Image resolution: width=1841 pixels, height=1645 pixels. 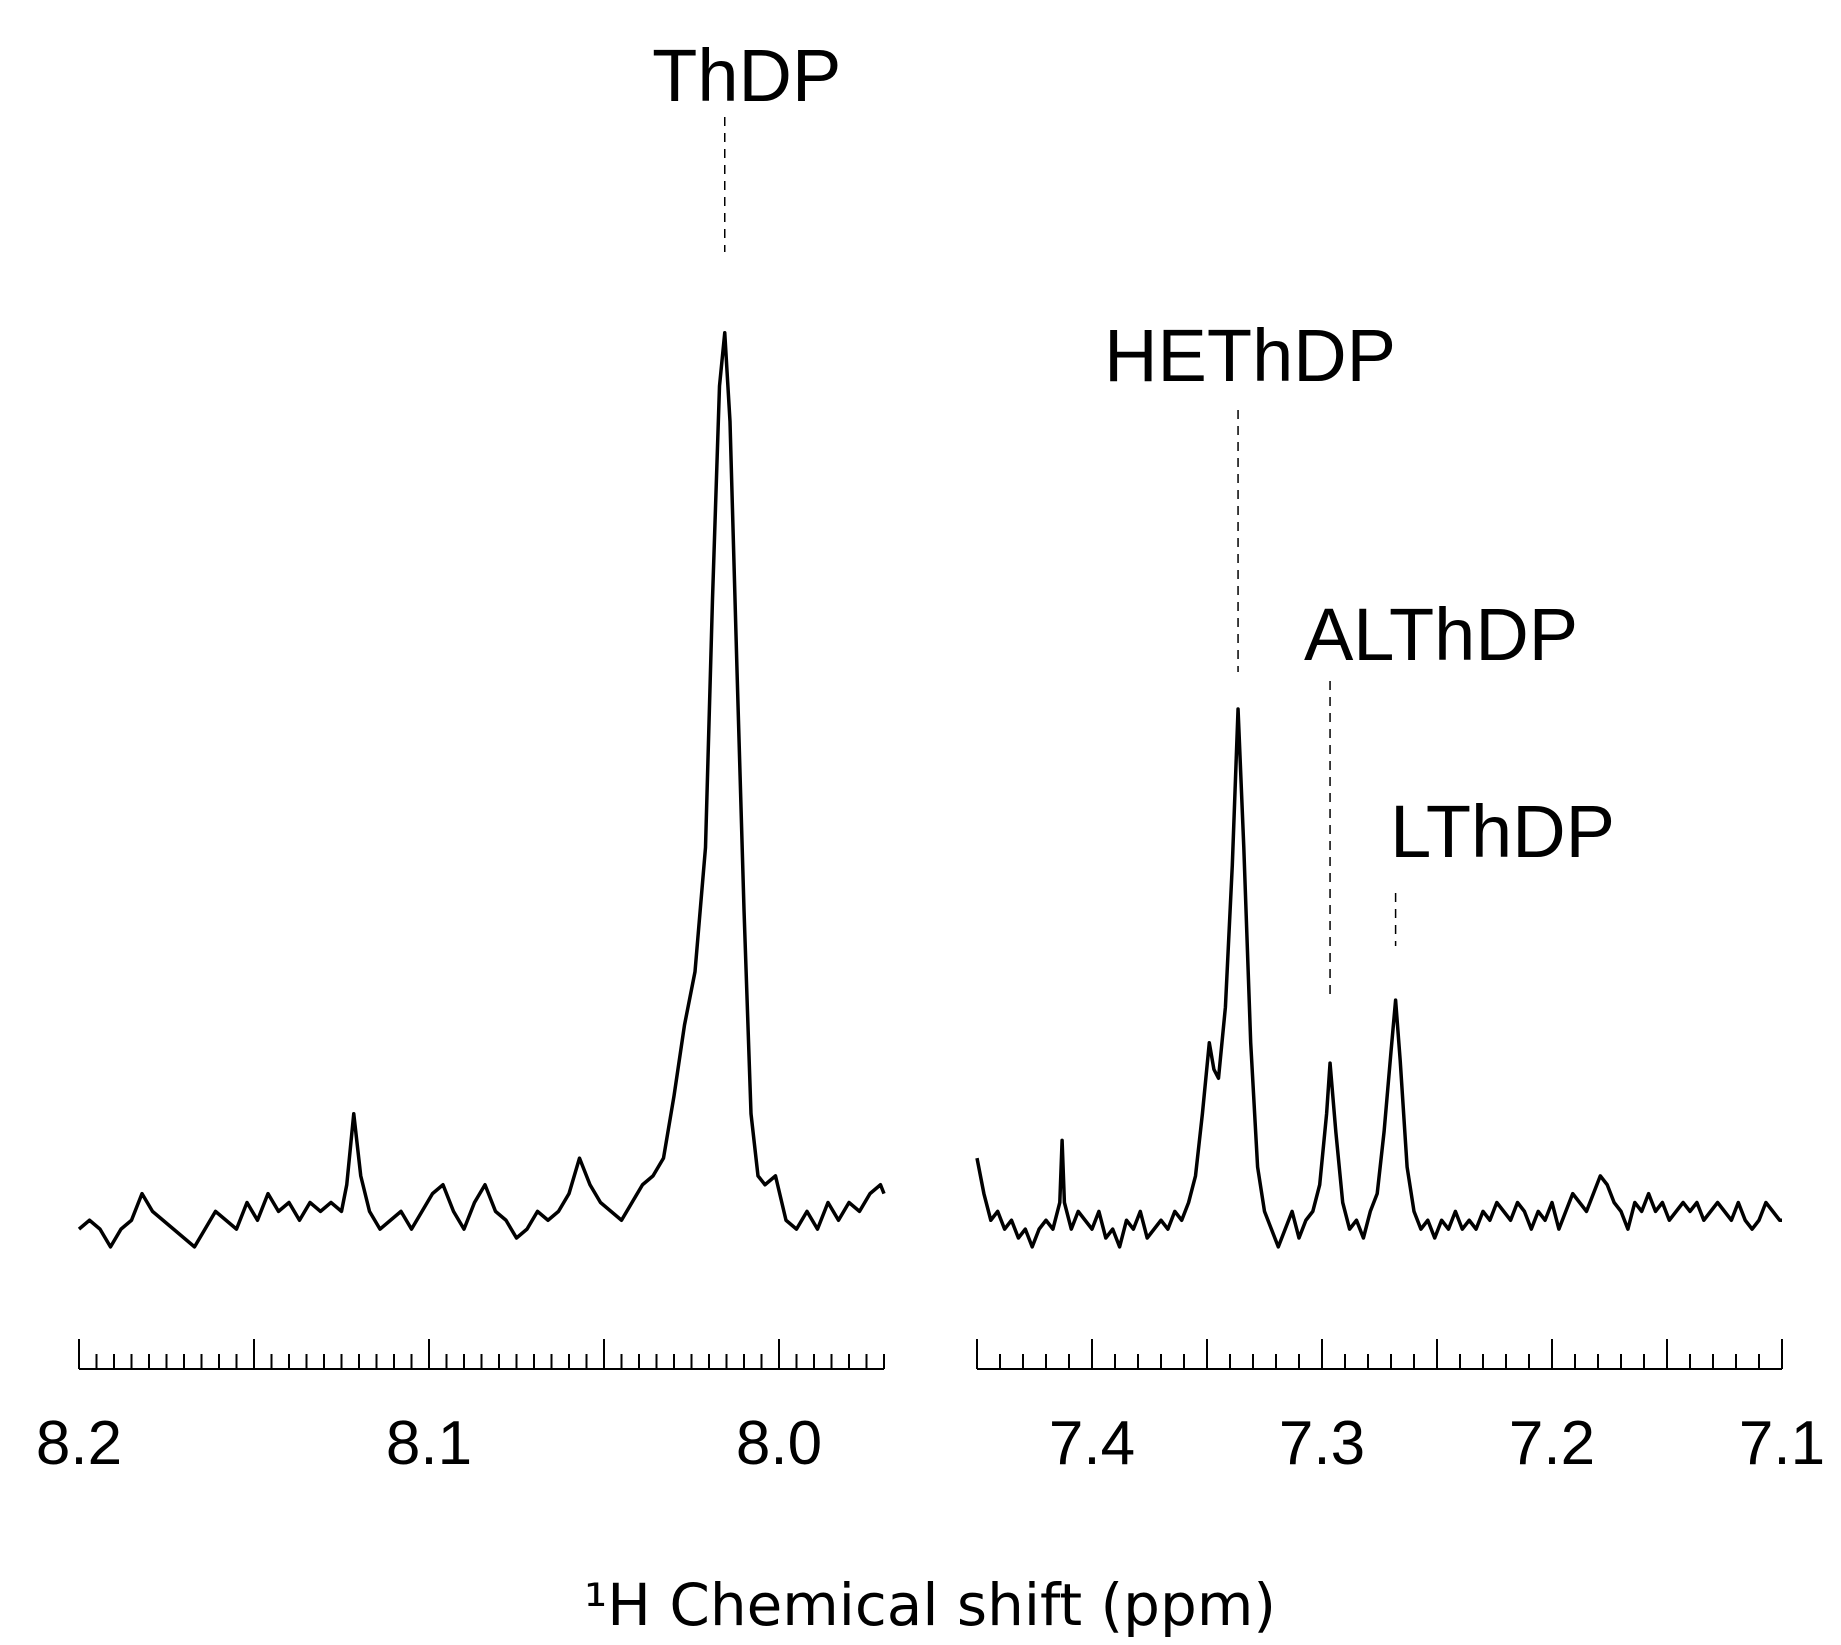 What do you see at coordinates (79, 1443) in the screenshot?
I see `x-tick-label: 8.2` at bounding box center [79, 1443].